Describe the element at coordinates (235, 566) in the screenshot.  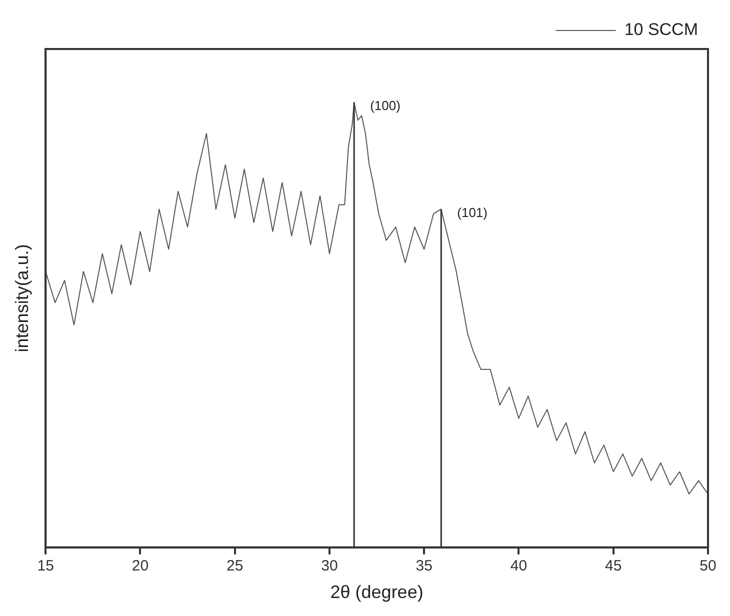
I see `x-tick-label: 25` at that location.